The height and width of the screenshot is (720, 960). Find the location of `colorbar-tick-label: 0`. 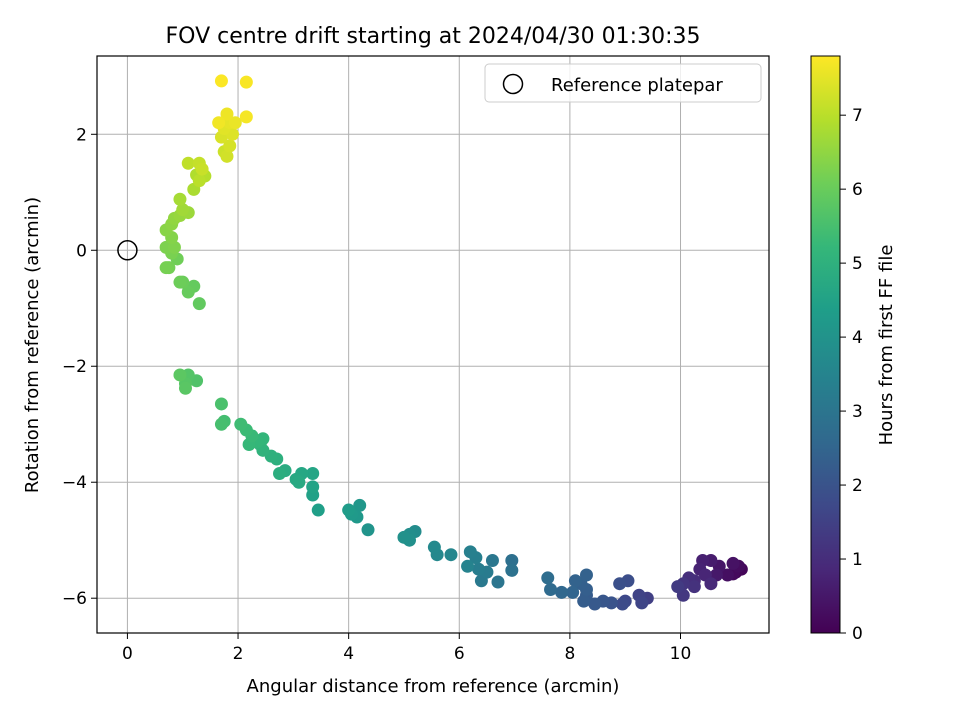

colorbar-tick-label: 0 is located at coordinates (857, 634).